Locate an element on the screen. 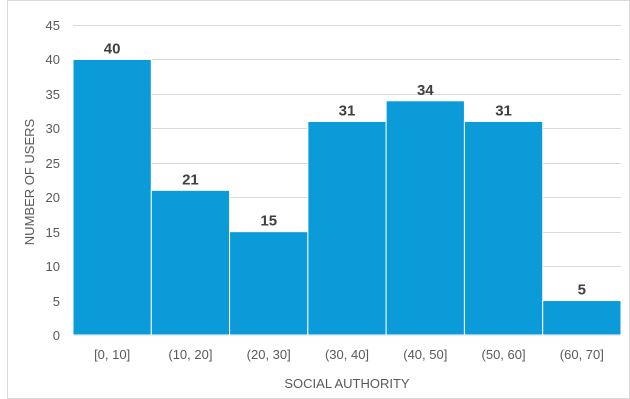 This screenshot has height=399, width=630. y-tick-label: 20 is located at coordinates (53, 197).